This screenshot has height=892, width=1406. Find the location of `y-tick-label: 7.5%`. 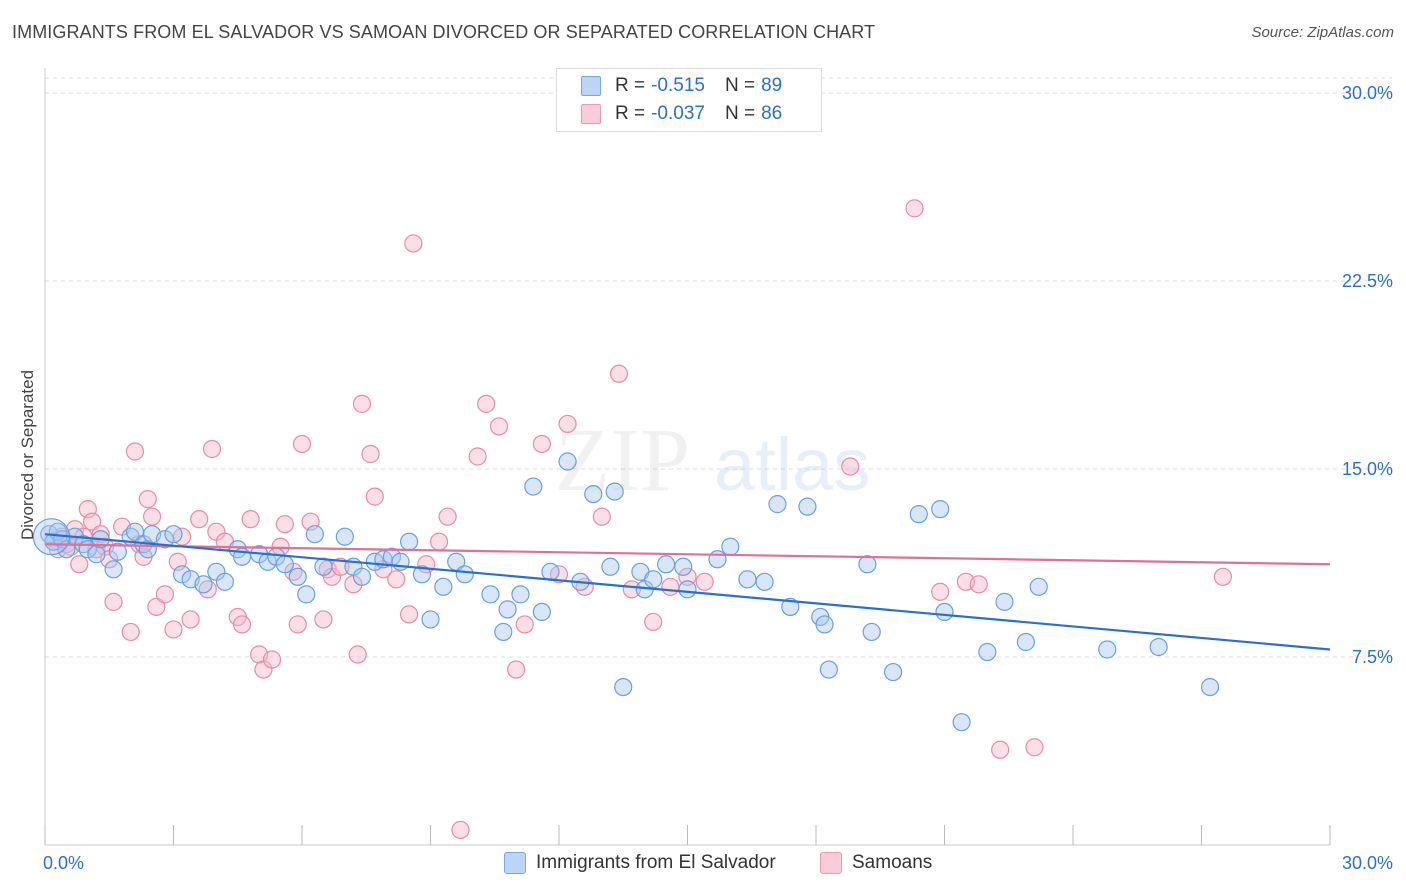

y-tick-label: 7.5% is located at coordinates (1372, 657).